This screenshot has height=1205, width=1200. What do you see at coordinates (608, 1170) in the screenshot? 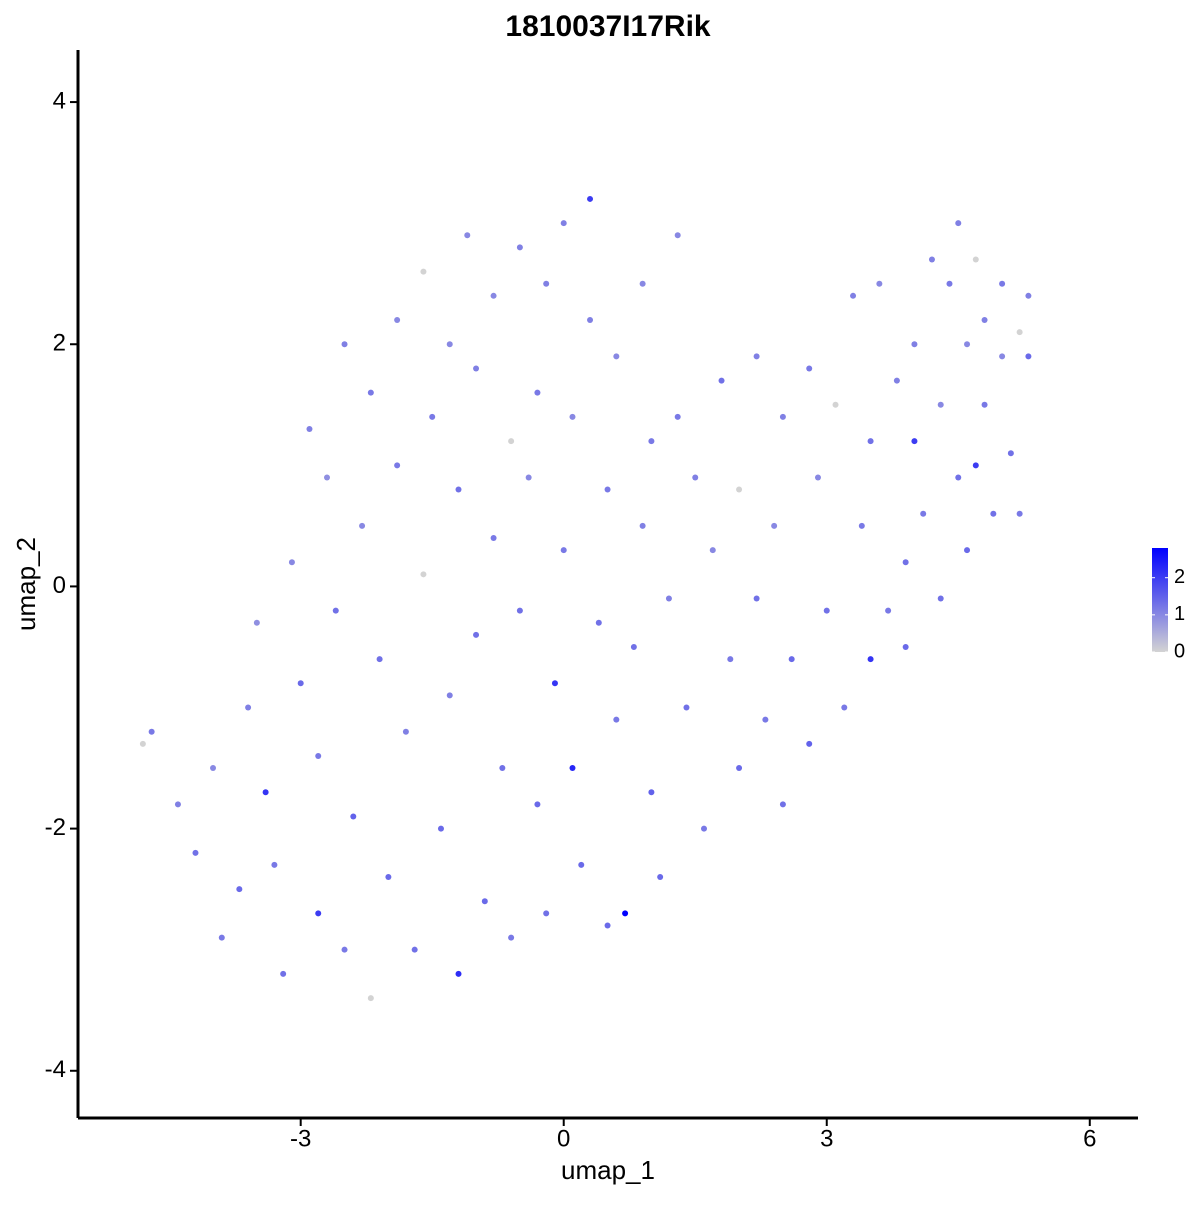
I see `x-axis-title: umap_1` at bounding box center [608, 1170].